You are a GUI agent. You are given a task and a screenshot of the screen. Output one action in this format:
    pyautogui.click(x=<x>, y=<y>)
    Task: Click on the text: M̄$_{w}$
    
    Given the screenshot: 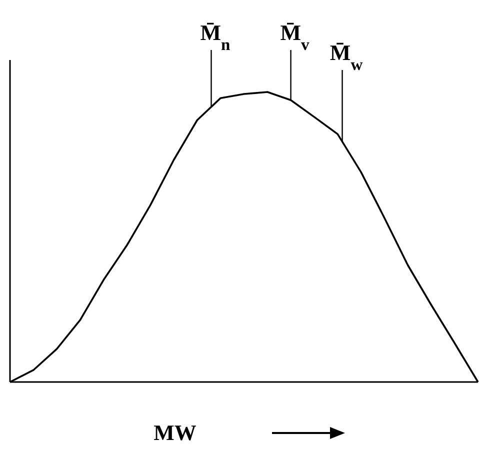 What is the action you would take?
    pyautogui.click(x=346, y=57)
    